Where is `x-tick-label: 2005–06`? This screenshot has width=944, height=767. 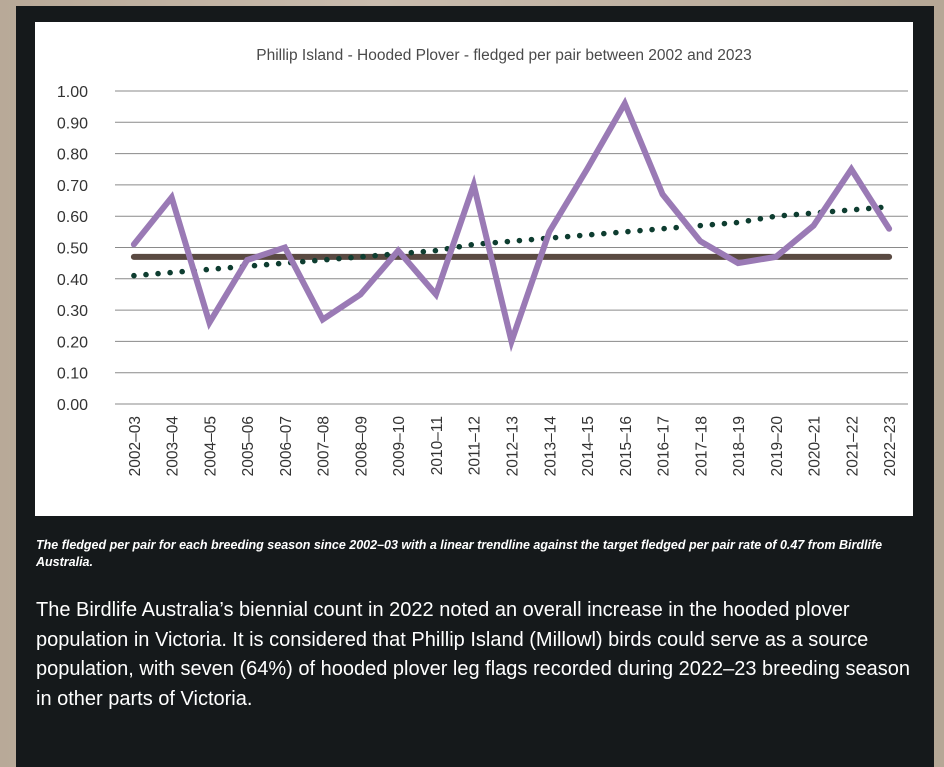 x-tick-label: 2005–06 is located at coordinates (248, 446).